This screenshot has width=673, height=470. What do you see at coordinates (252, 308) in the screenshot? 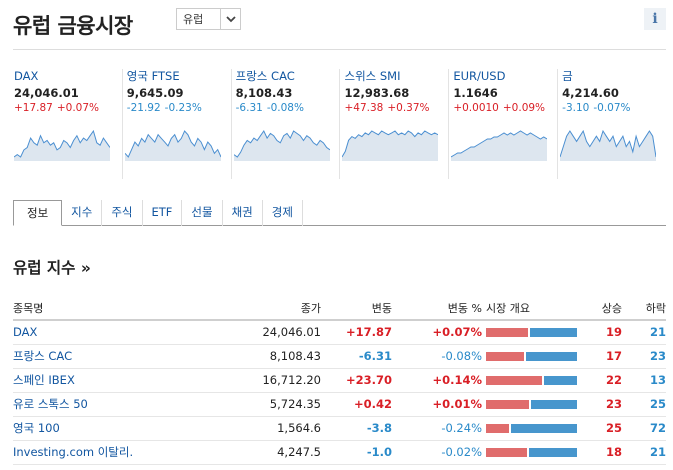
I see `col-header-price: 종가` at bounding box center [252, 308].